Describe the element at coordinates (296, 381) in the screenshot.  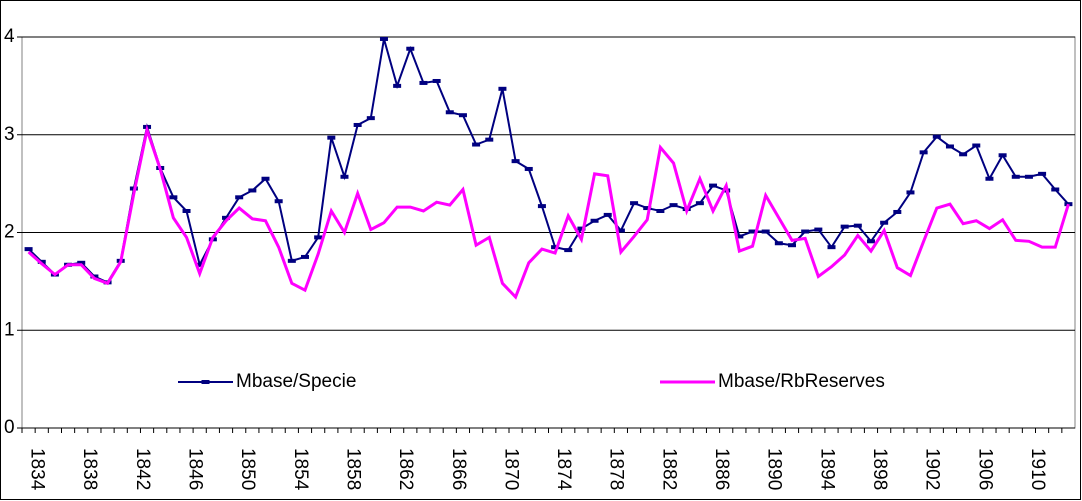
I see `legend-label: Mbase/Specie` at that location.